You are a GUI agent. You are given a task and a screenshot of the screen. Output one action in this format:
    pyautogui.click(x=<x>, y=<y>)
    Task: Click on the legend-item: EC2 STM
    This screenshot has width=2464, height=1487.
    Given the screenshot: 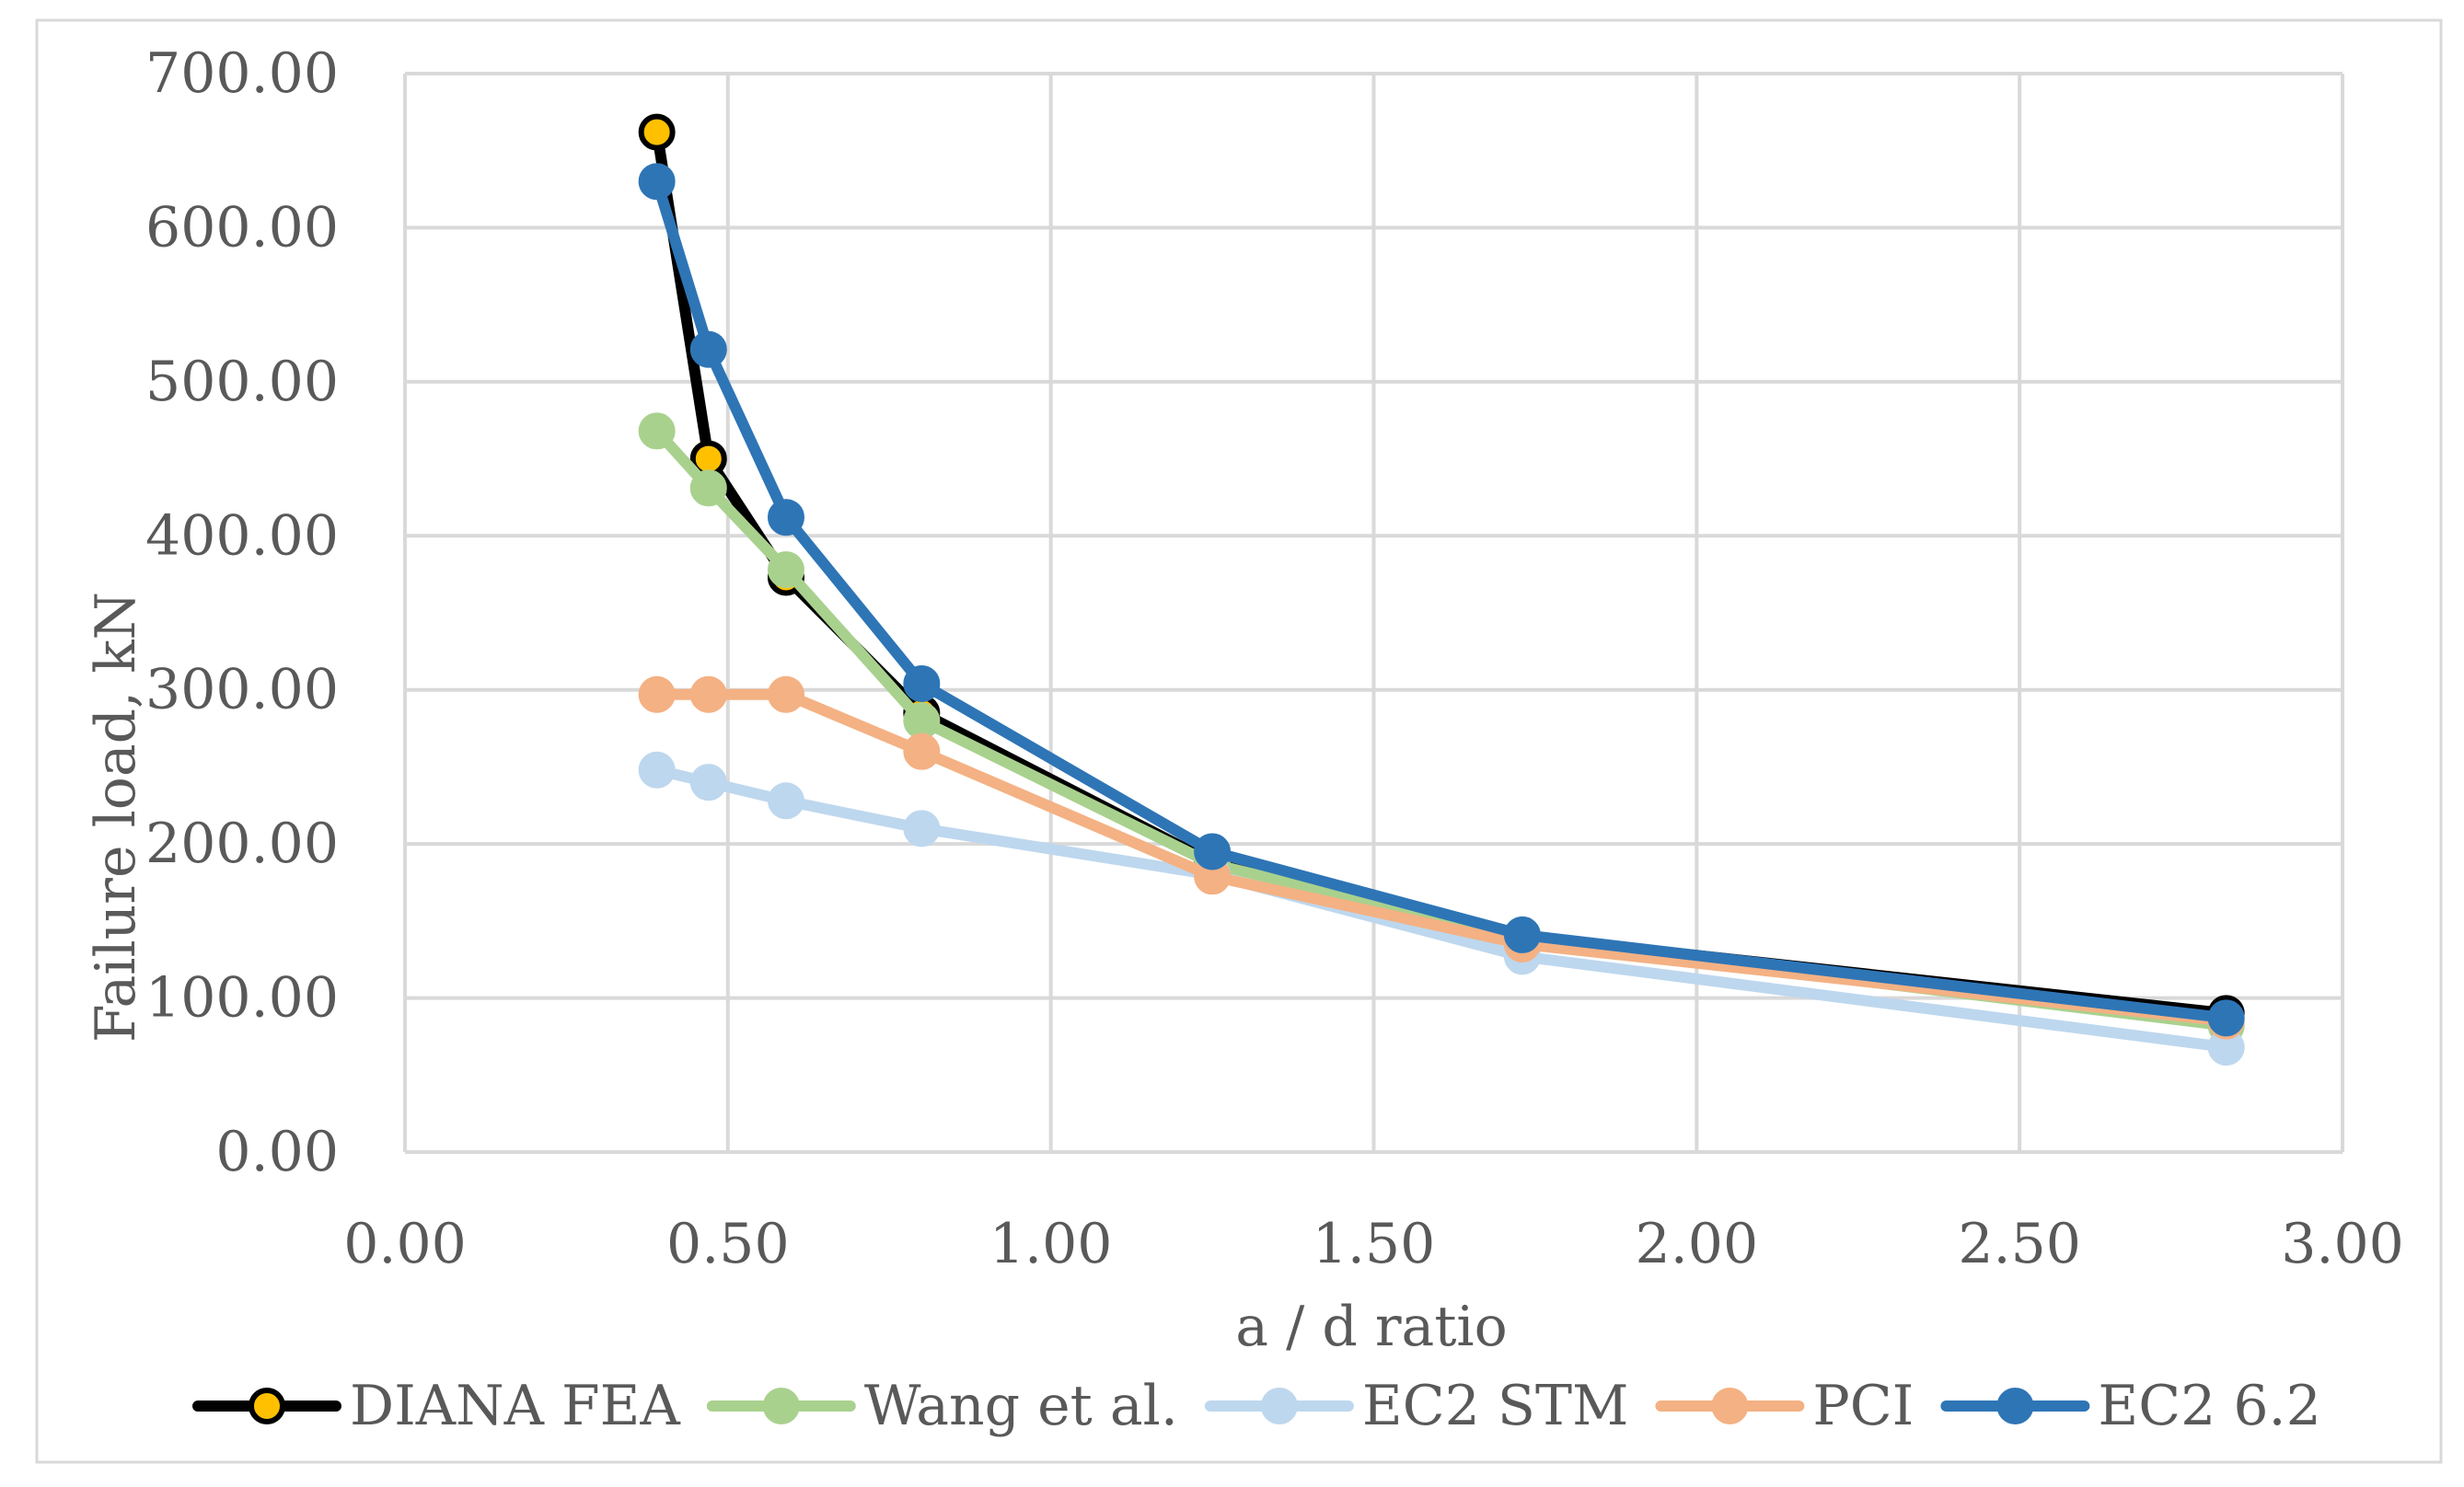 What is the action you would take?
    pyautogui.click(x=1417, y=1406)
    